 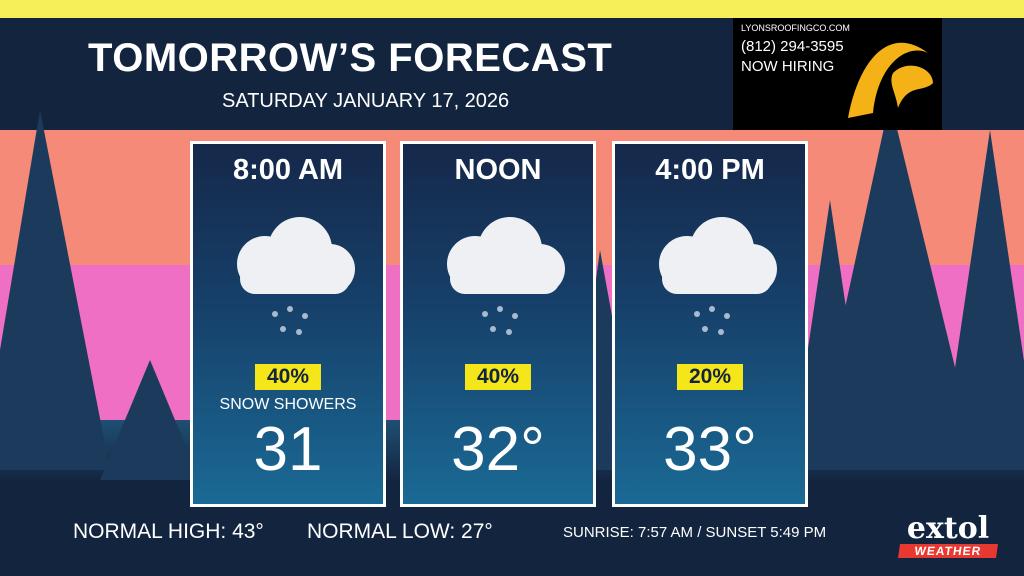 I want to click on brand-sub: WEATHER, so click(x=948, y=551).